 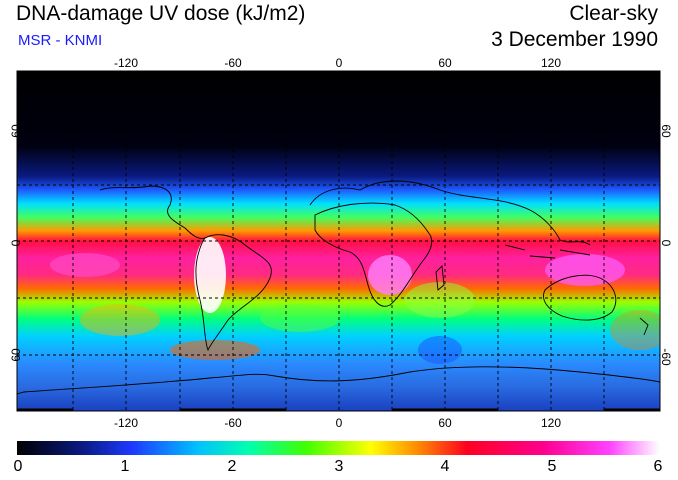 I want to click on lat-label-right: -60, so click(x=666, y=357).